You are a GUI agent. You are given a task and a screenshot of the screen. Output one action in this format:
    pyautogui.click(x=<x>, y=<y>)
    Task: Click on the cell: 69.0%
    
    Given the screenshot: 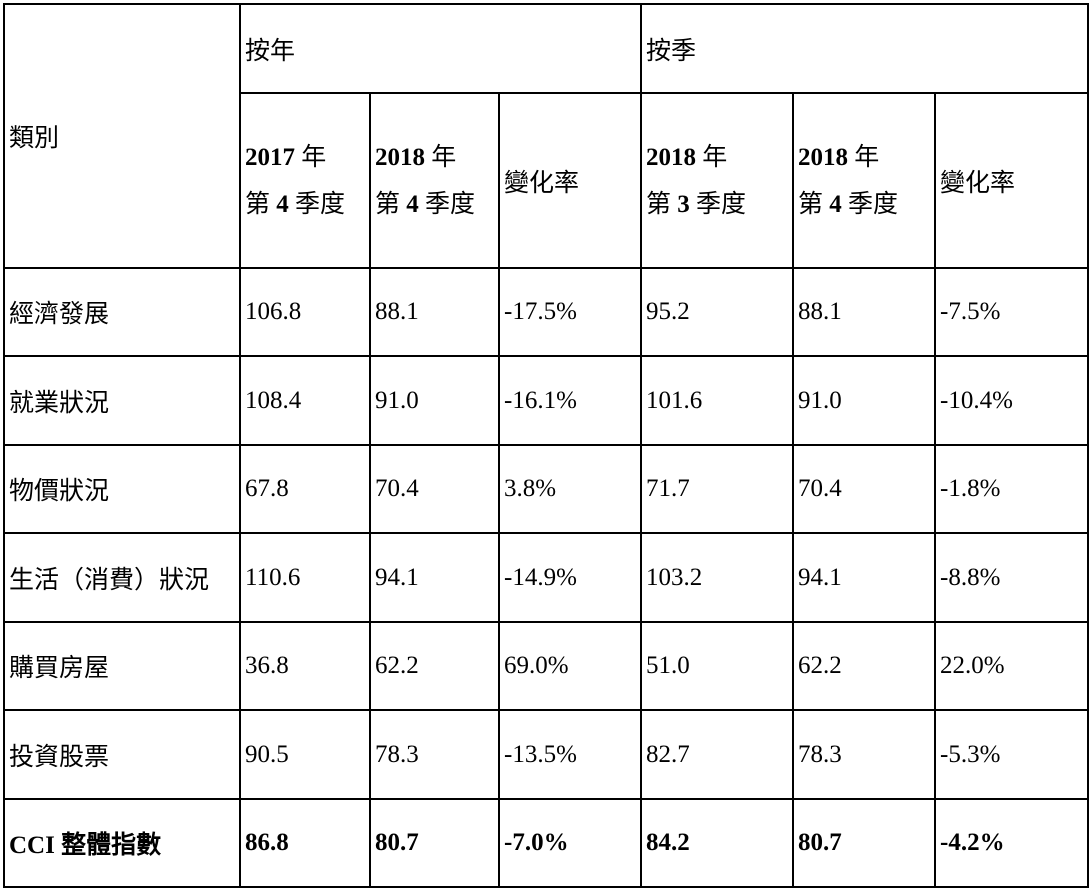 What is the action you would take?
    pyautogui.click(x=570, y=666)
    